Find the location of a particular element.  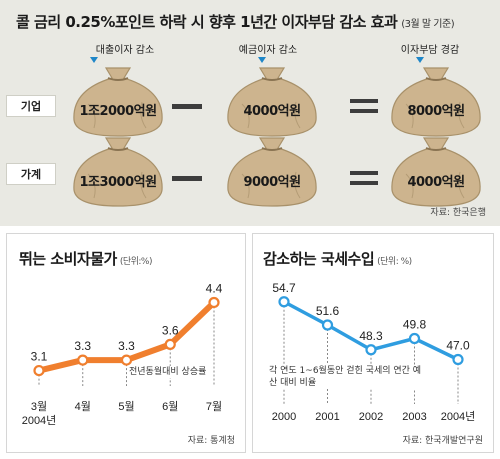

row-label-household: 가계 is located at coordinates (31, 174).